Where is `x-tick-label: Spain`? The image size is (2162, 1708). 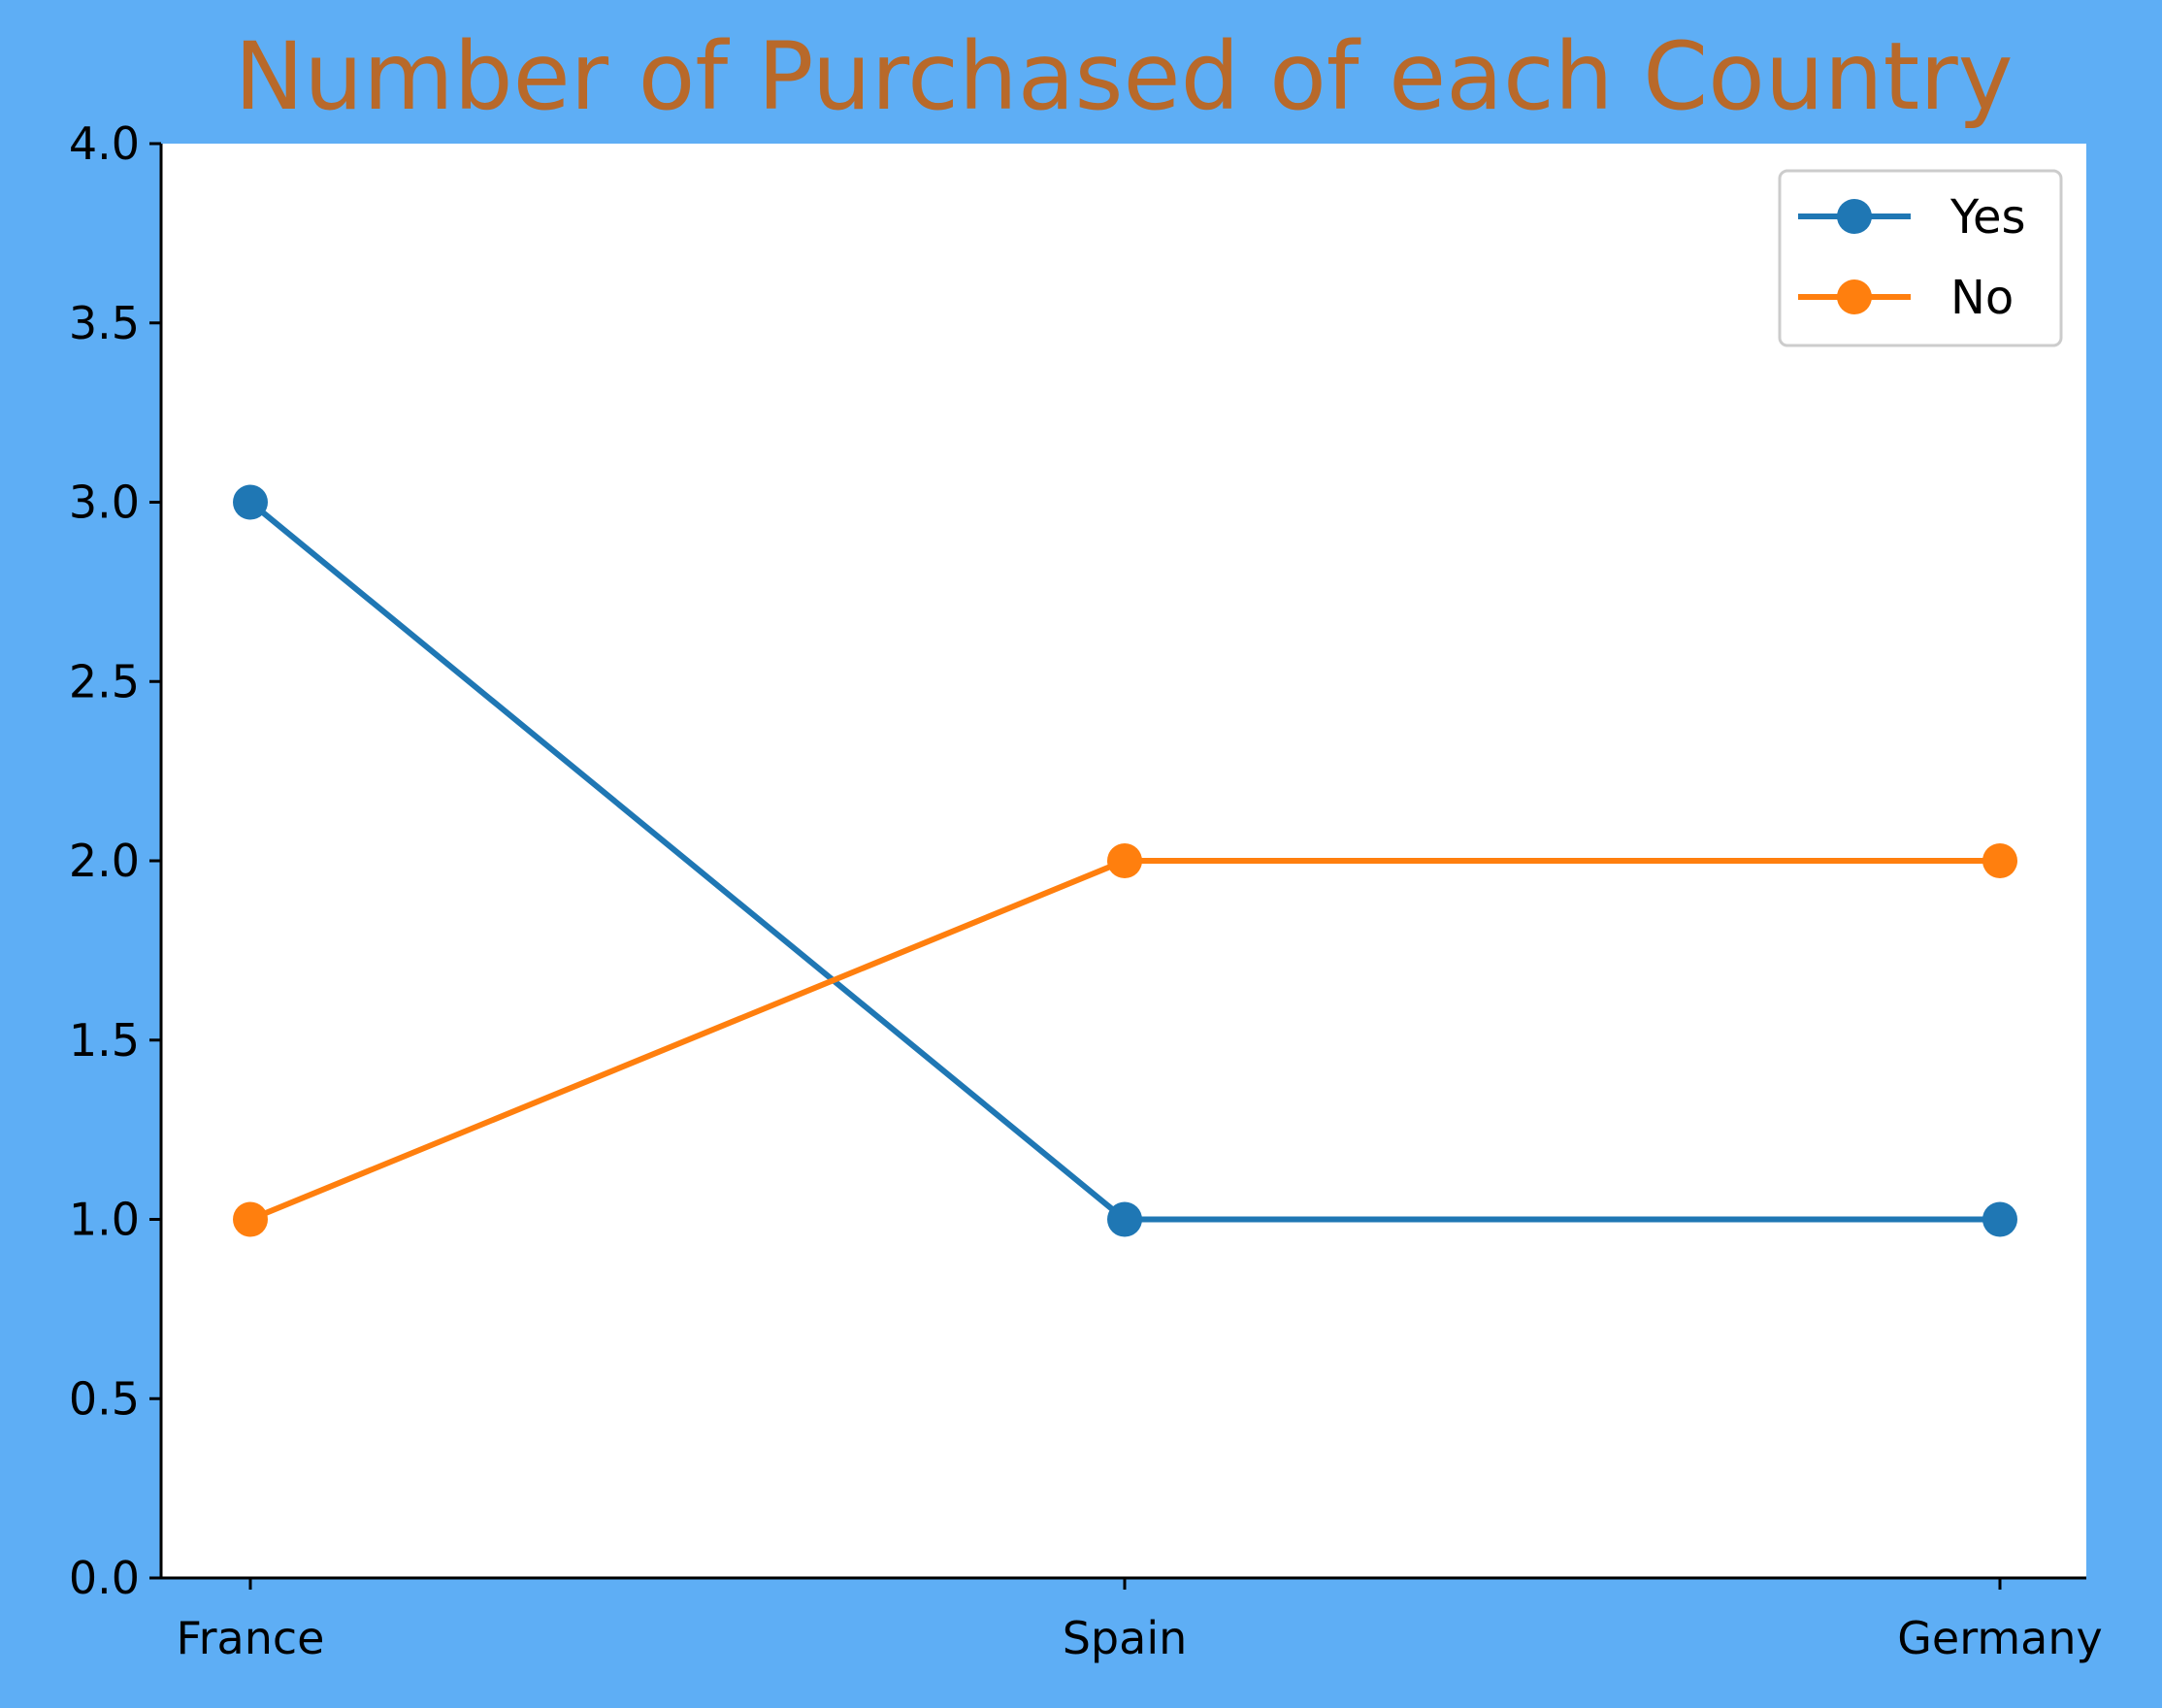
x-tick-label: Spain is located at coordinates (1125, 1638).